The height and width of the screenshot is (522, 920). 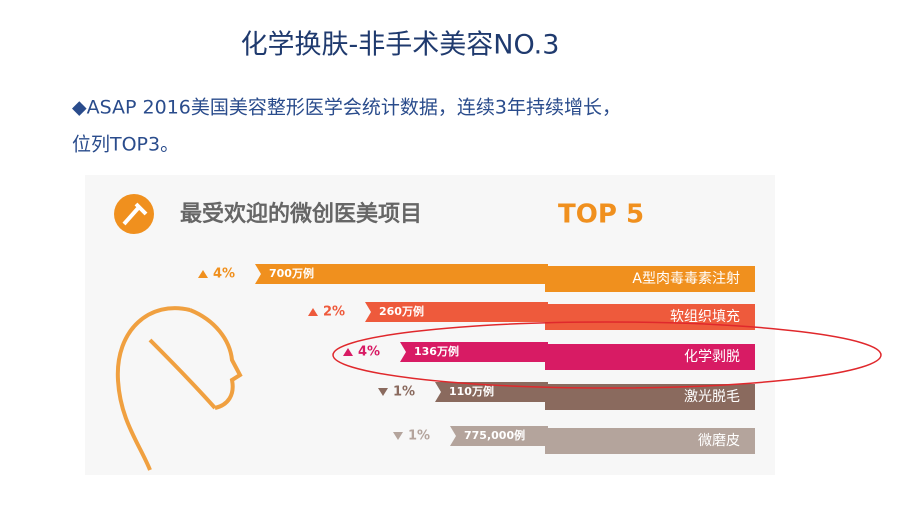 What do you see at coordinates (291, 273) in the screenshot?
I see `count: 700万例` at bounding box center [291, 273].